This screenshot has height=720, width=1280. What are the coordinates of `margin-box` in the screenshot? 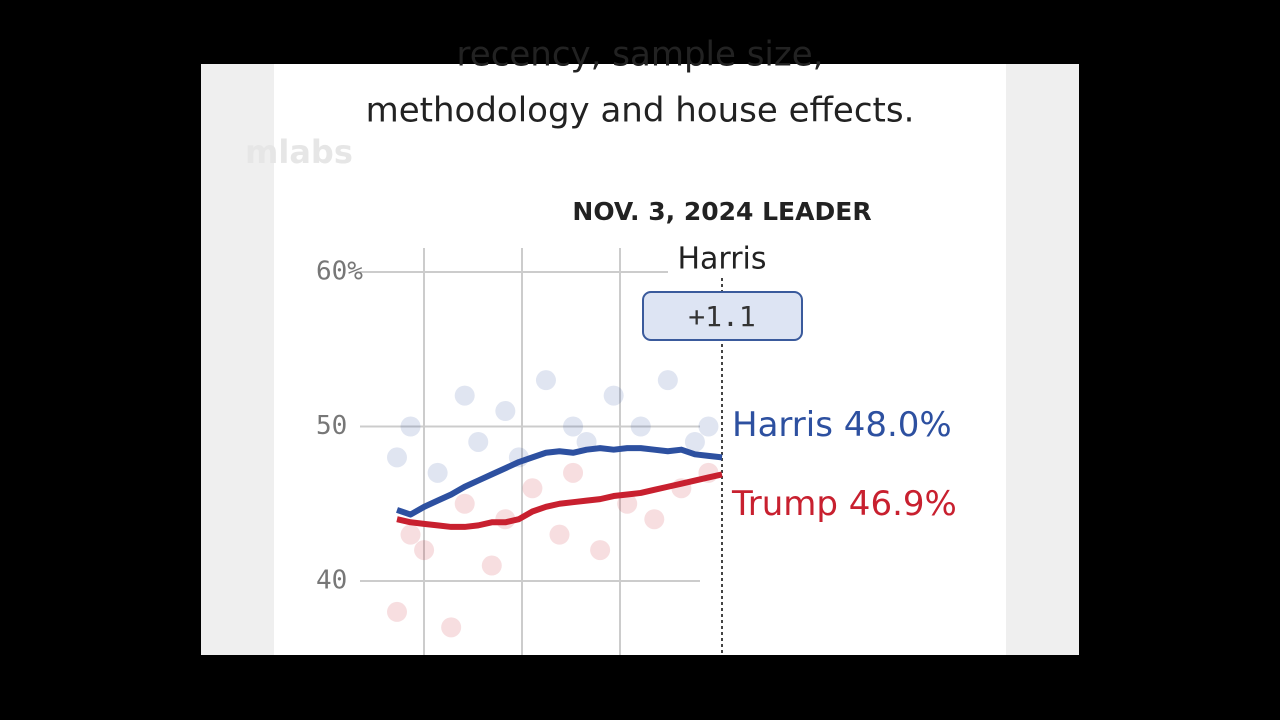 It's located at (722, 316).